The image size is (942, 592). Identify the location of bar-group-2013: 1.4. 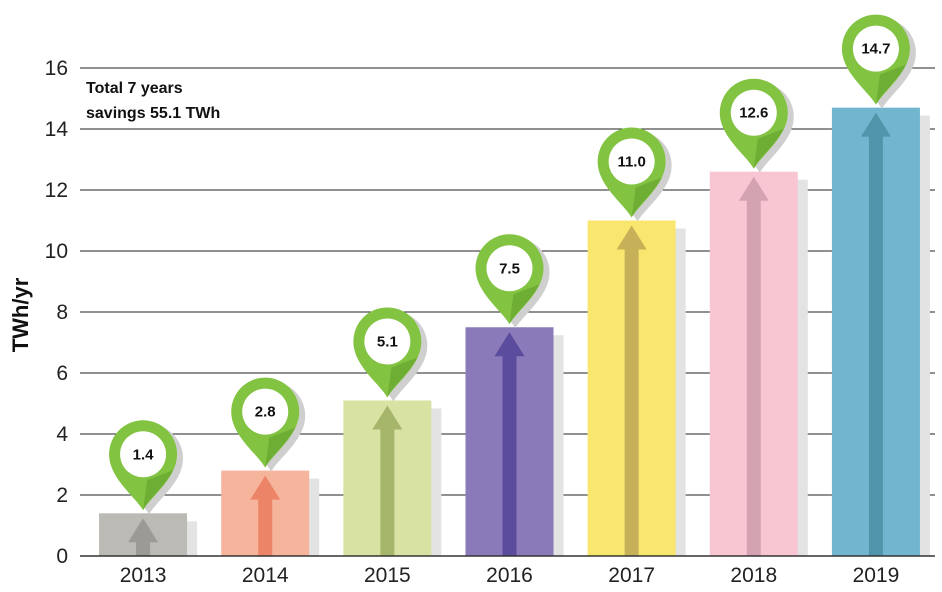
(148, 488).